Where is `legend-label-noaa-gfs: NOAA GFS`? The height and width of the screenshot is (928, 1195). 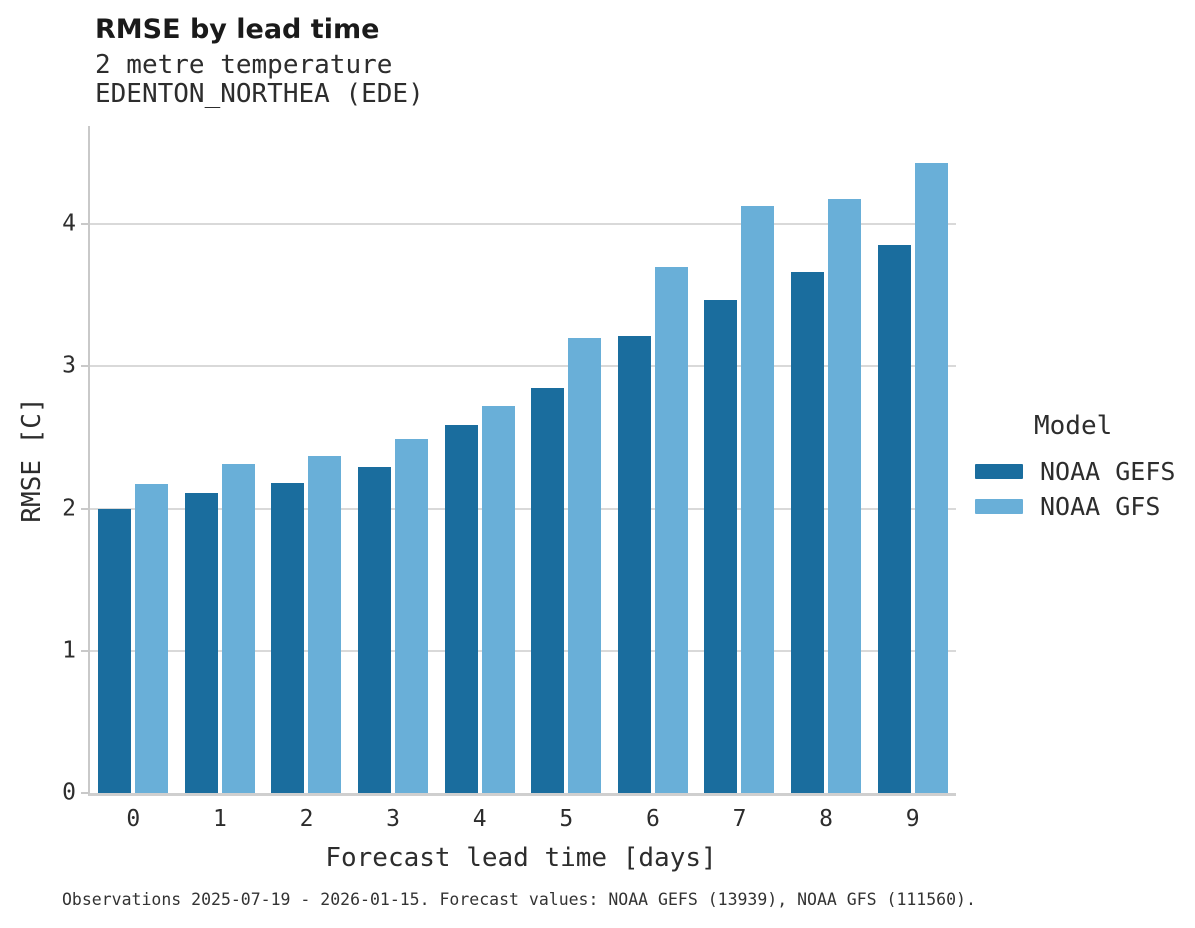 legend-label-noaa-gfs: NOAA GFS is located at coordinates (1100, 506).